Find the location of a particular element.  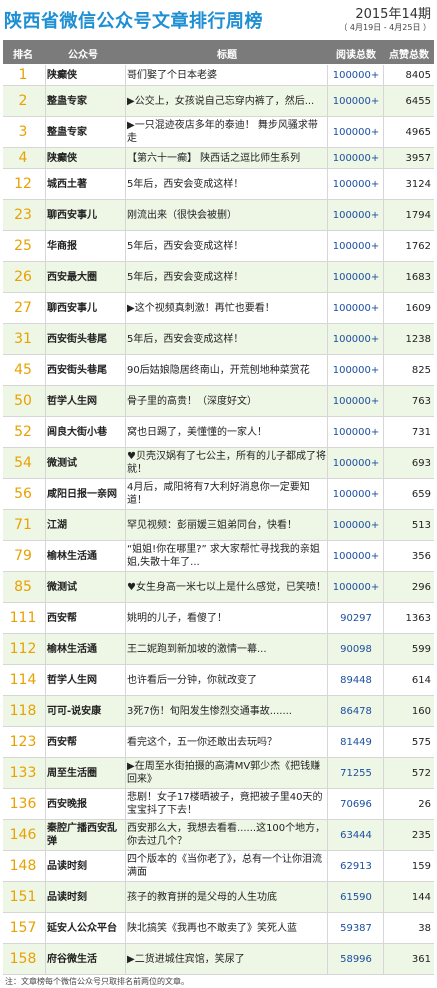

likes-cell-text: 763 is located at coordinates (421, 401).